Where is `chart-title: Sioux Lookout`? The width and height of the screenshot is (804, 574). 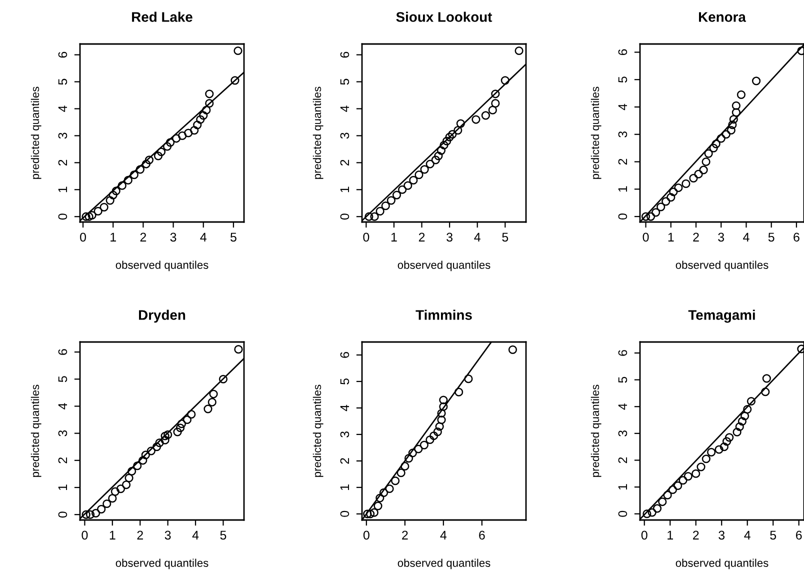 chart-title: Sioux Lookout is located at coordinates (444, 17).